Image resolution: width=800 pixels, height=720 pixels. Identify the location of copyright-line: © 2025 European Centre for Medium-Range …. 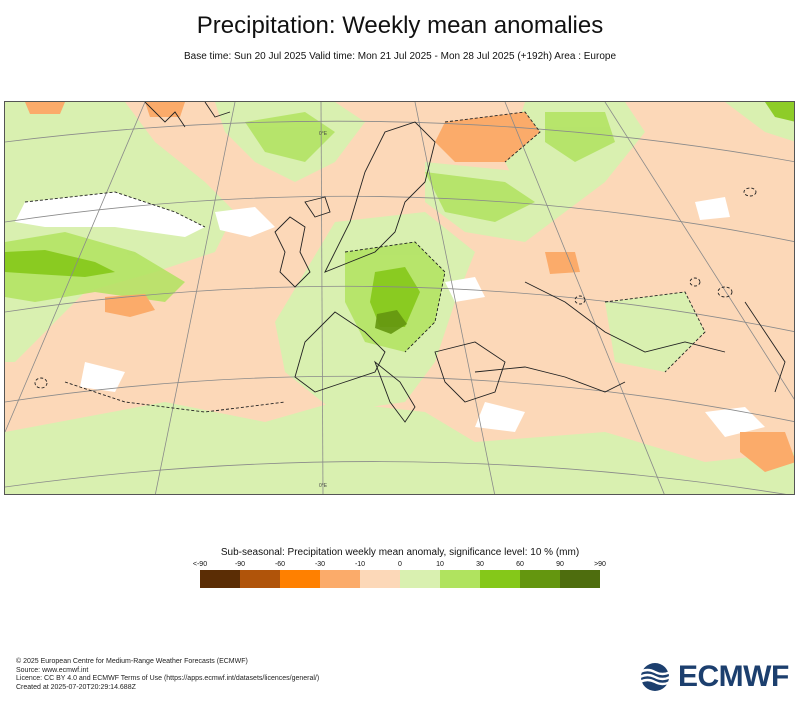
(132, 661).